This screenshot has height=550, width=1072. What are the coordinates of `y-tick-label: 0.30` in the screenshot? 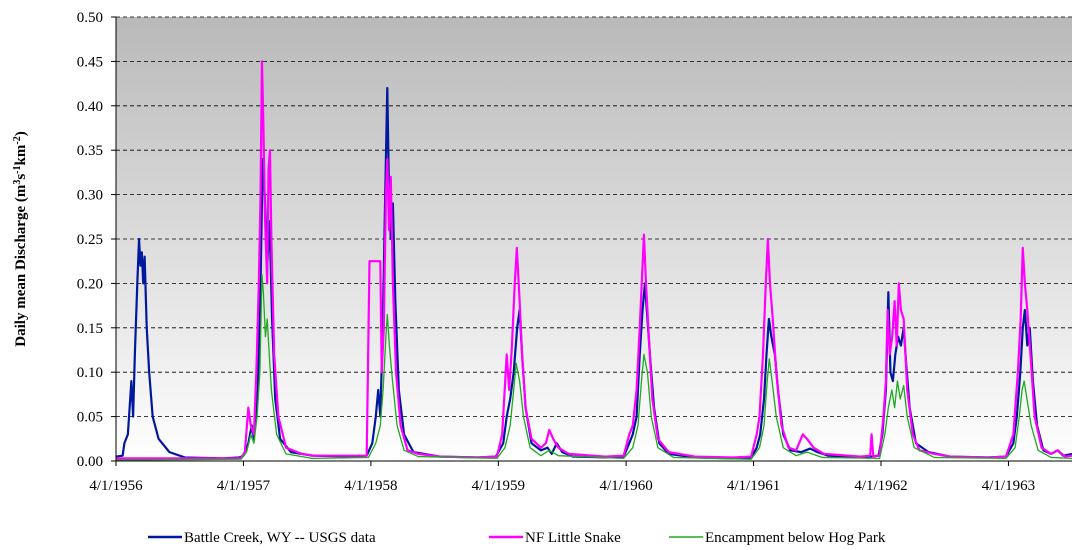 It's located at (90, 196).